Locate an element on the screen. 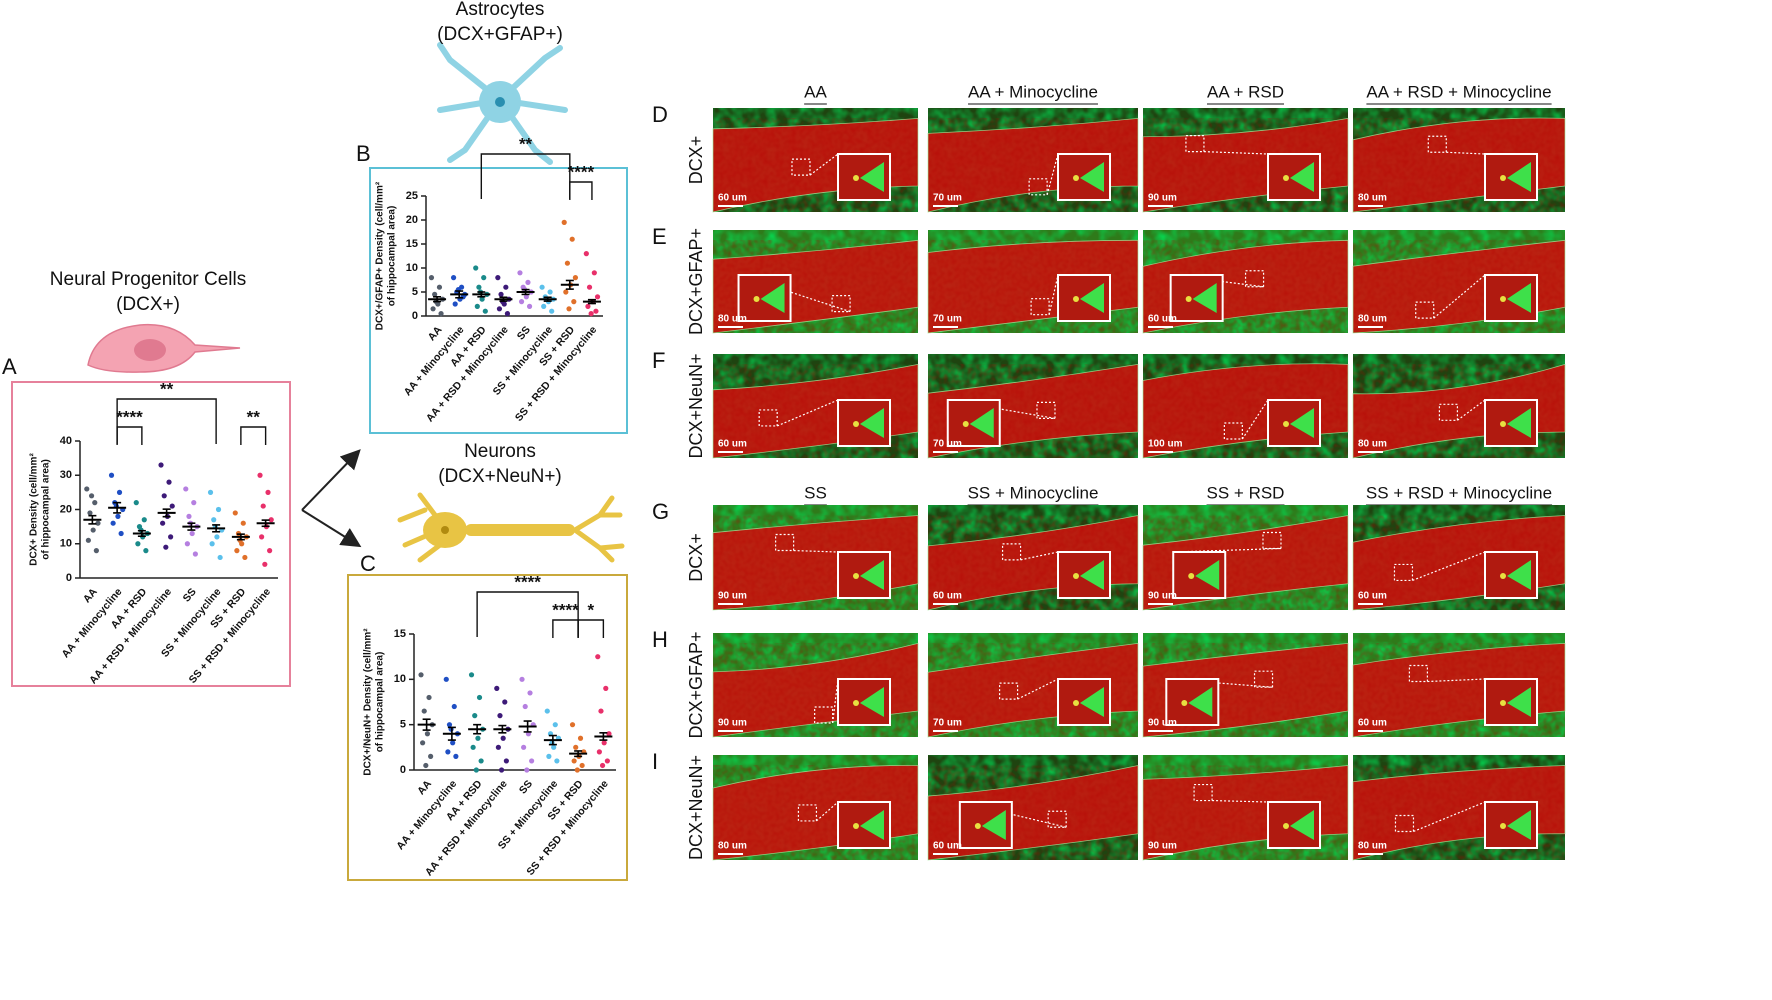 The height and width of the screenshot is (1000, 1772). panel-title: Astrocytes is located at coordinates (500, 10).